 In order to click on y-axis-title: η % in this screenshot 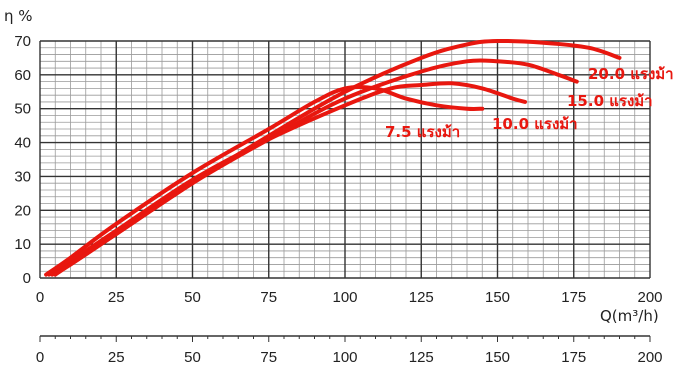, I will do `click(18, 16)`.